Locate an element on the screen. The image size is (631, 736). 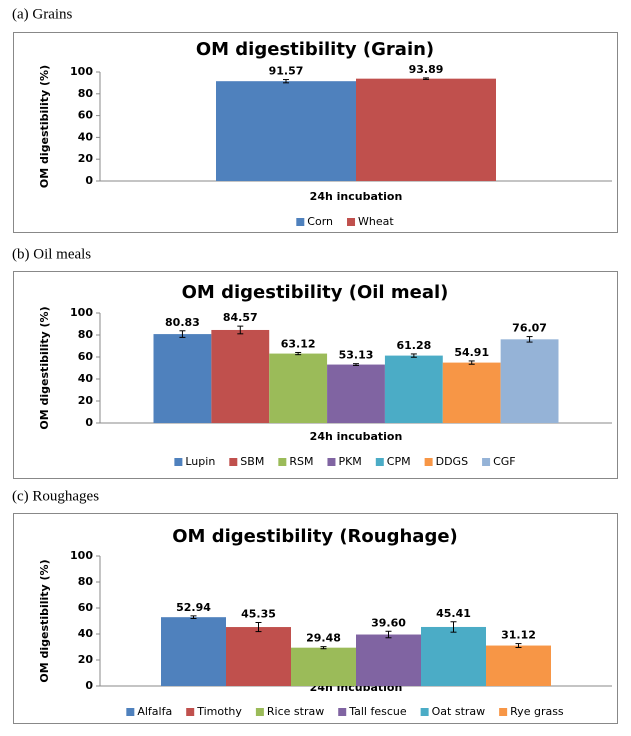
legend-label: Rice straw is located at coordinates (295, 711).